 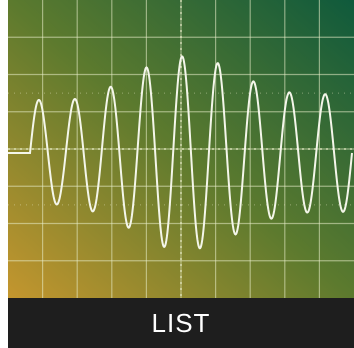 I want to click on label-bar: LIST, so click(x=181, y=323).